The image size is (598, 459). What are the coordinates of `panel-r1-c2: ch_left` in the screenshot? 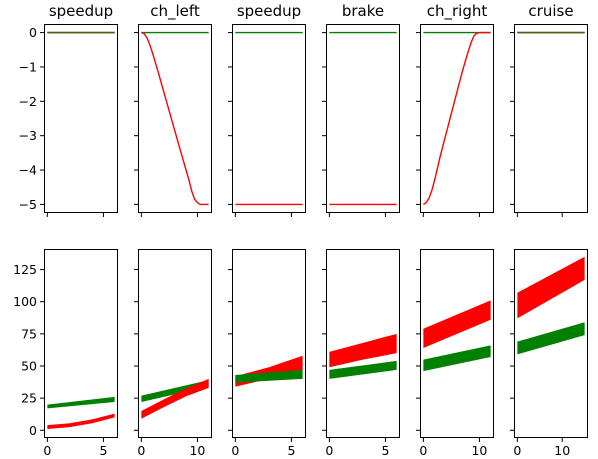 It's located at (173, 109).